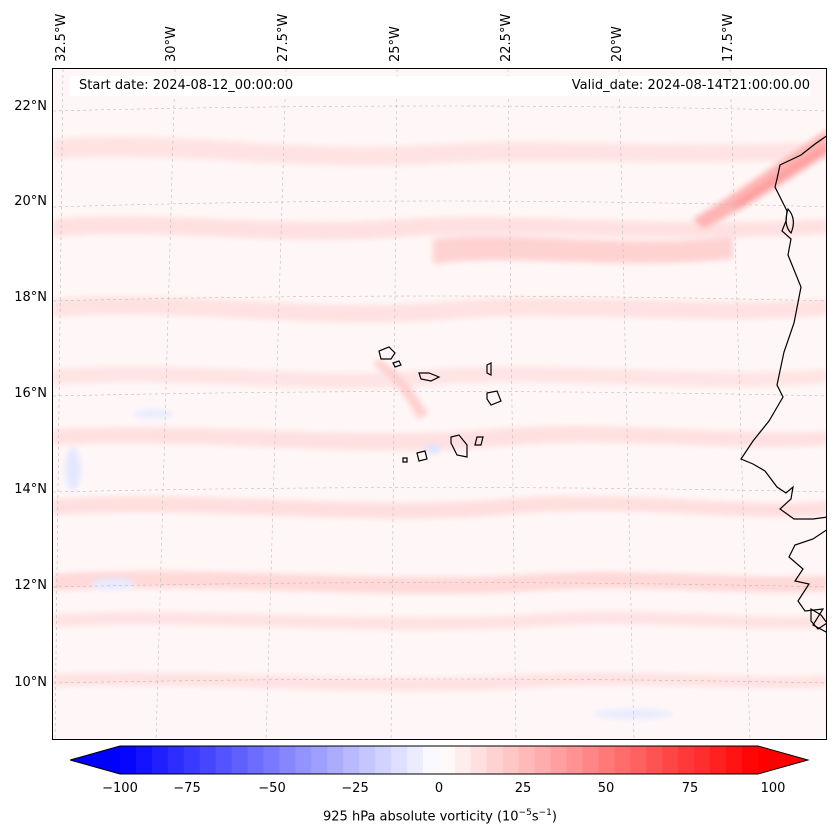  I want to click on longitude-label: 25°W, so click(395, 44).